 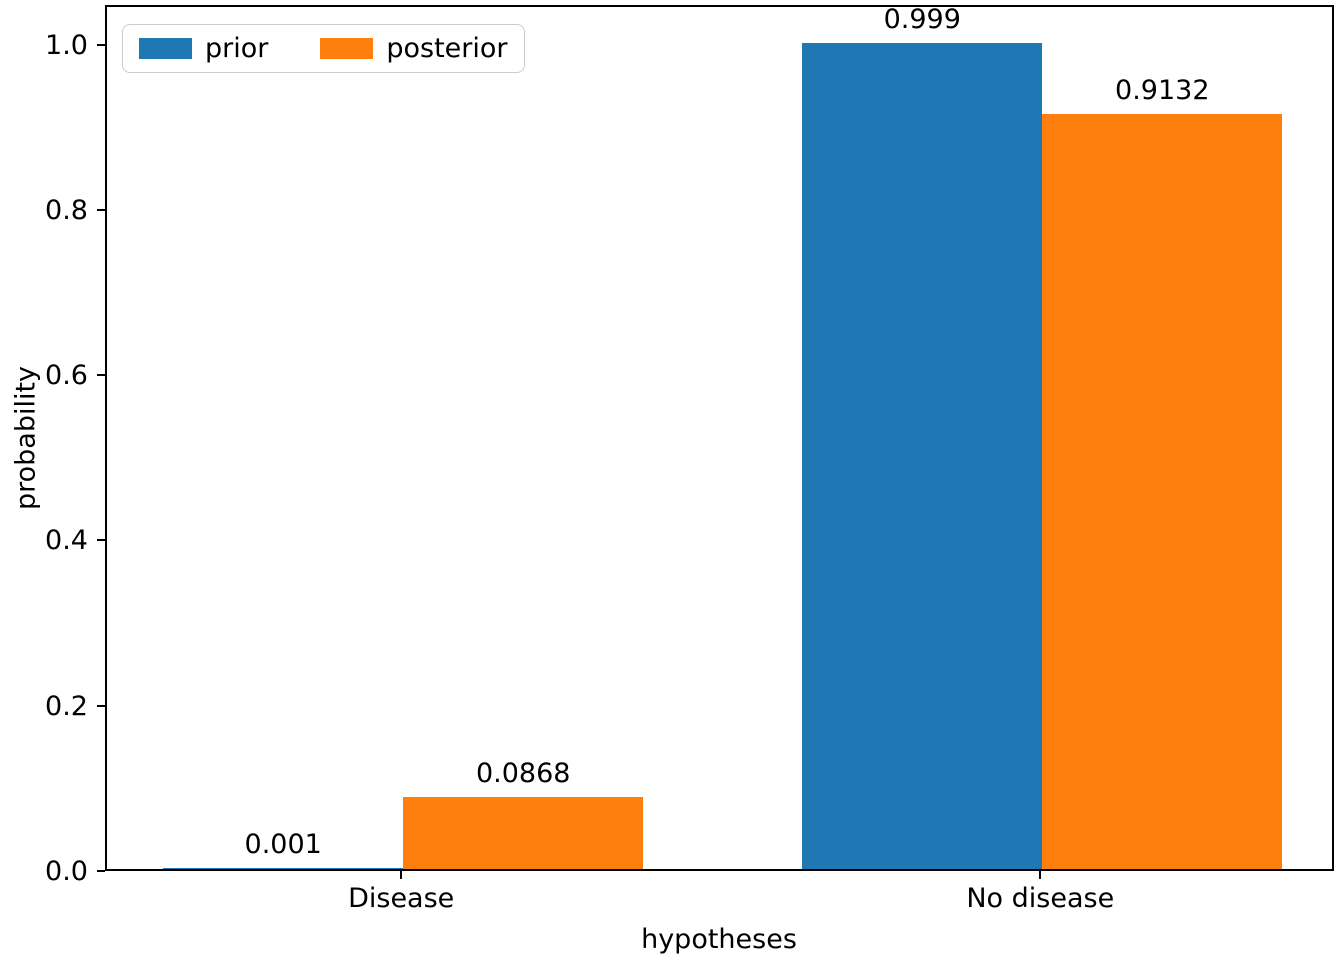 What do you see at coordinates (66, 541) in the screenshot?
I see `y-tick-label: 0.4` at bounding box center [66, 541].